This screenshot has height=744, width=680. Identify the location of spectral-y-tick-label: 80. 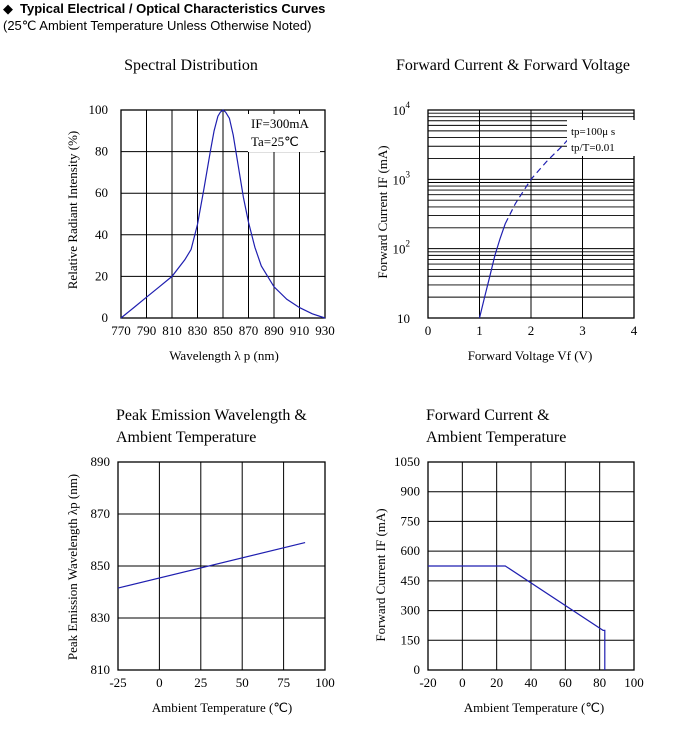
(101, 151).